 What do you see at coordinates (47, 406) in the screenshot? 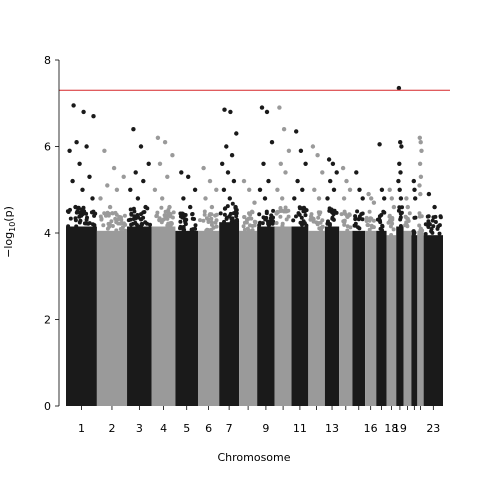
I see `y-tick-label: 0` at bounding box center [47, 406].